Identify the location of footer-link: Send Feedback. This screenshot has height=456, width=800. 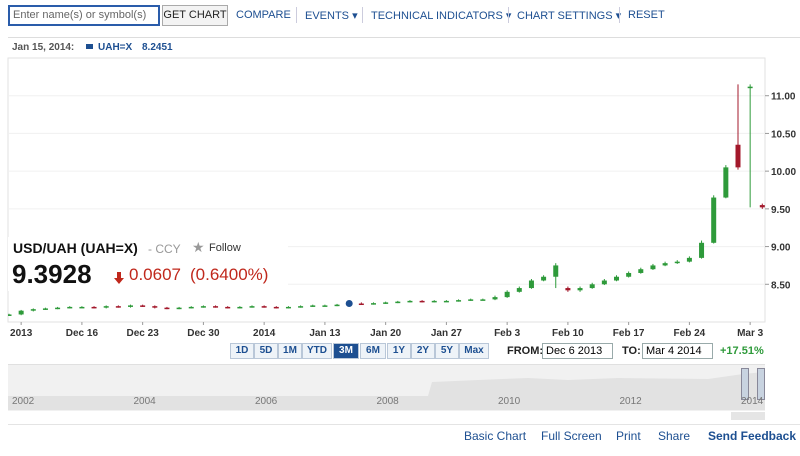
(752, 436).